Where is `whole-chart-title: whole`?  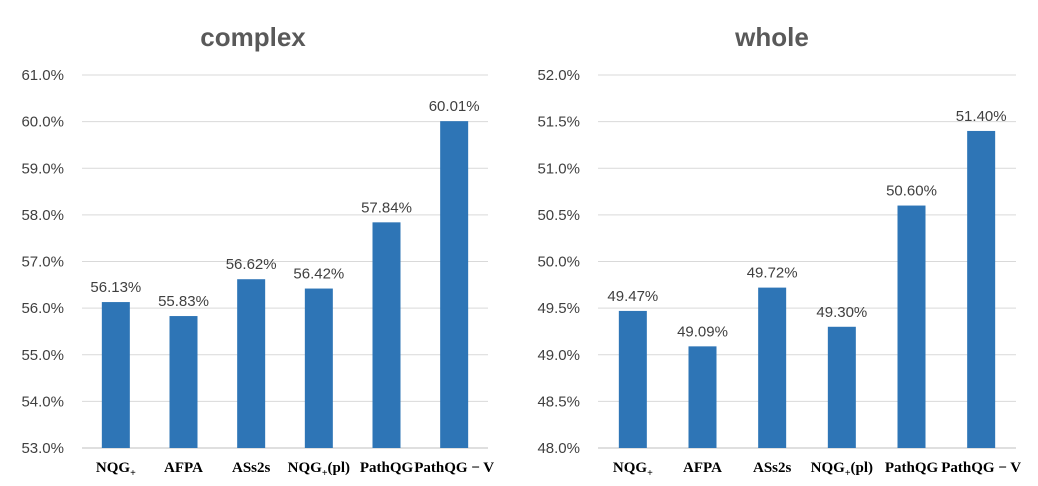
whole-chart-title: whole is located at coordinates (771, 37).